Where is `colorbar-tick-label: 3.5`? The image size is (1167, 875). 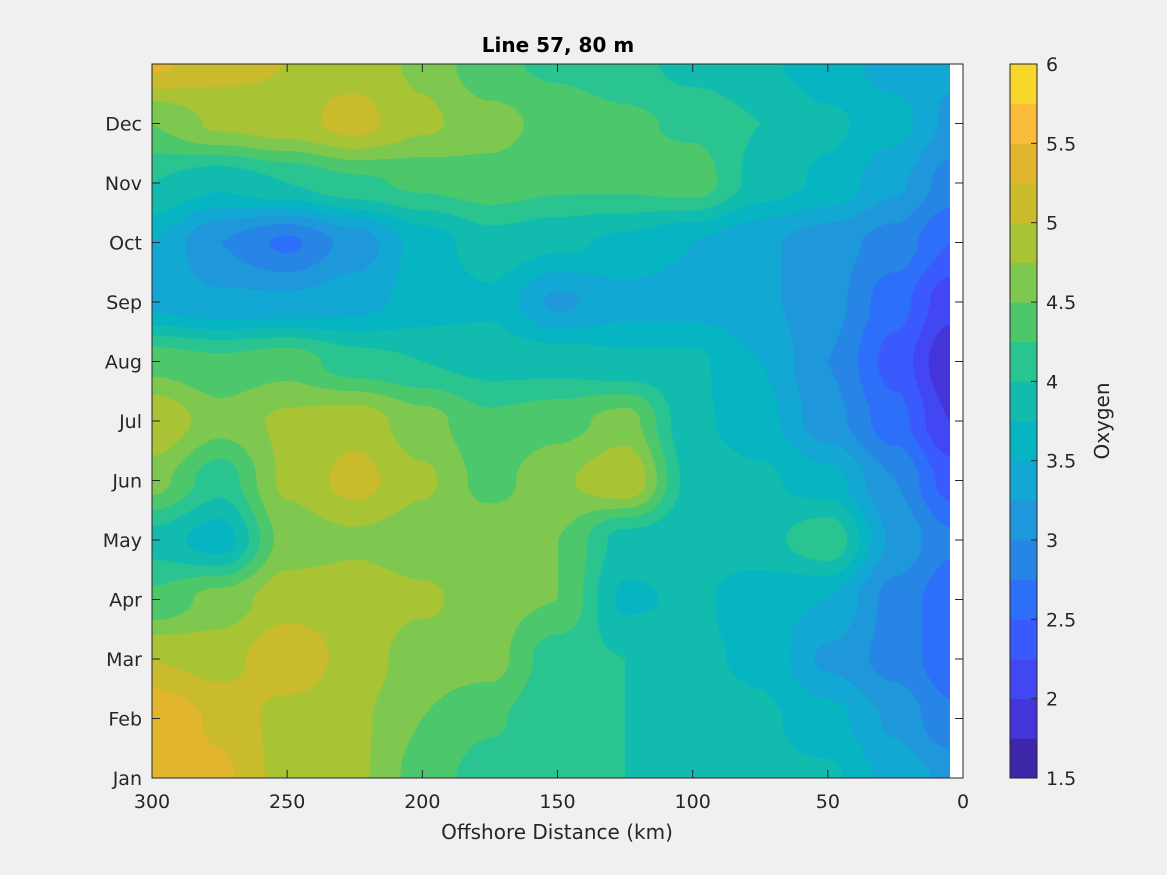
colorbar-tick-label: 3.5 is located at coordinates (1061, 462).